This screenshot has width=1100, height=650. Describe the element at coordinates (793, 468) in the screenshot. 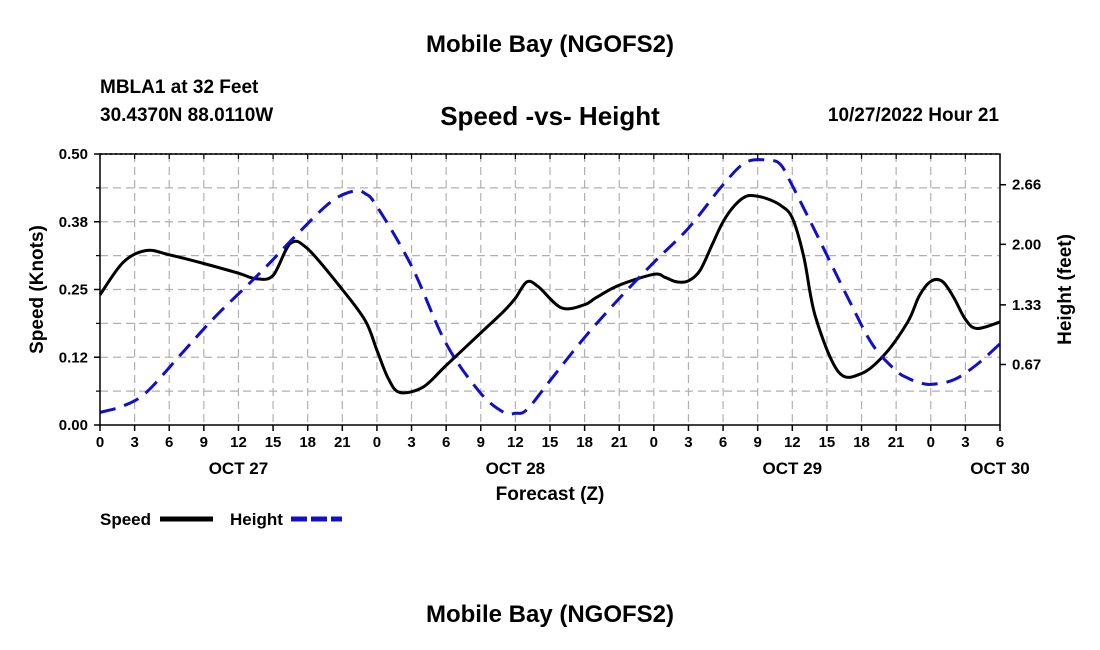

I see `date-label: OCT 29` at that location.